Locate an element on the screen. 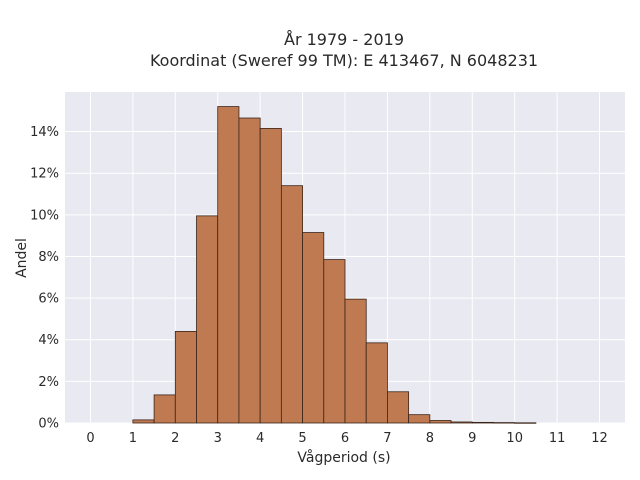 Image resolution: width=640 pixels, height=480 pixels. x-axis-label: Vågperiod (s) is located at coordinates (343, 457).